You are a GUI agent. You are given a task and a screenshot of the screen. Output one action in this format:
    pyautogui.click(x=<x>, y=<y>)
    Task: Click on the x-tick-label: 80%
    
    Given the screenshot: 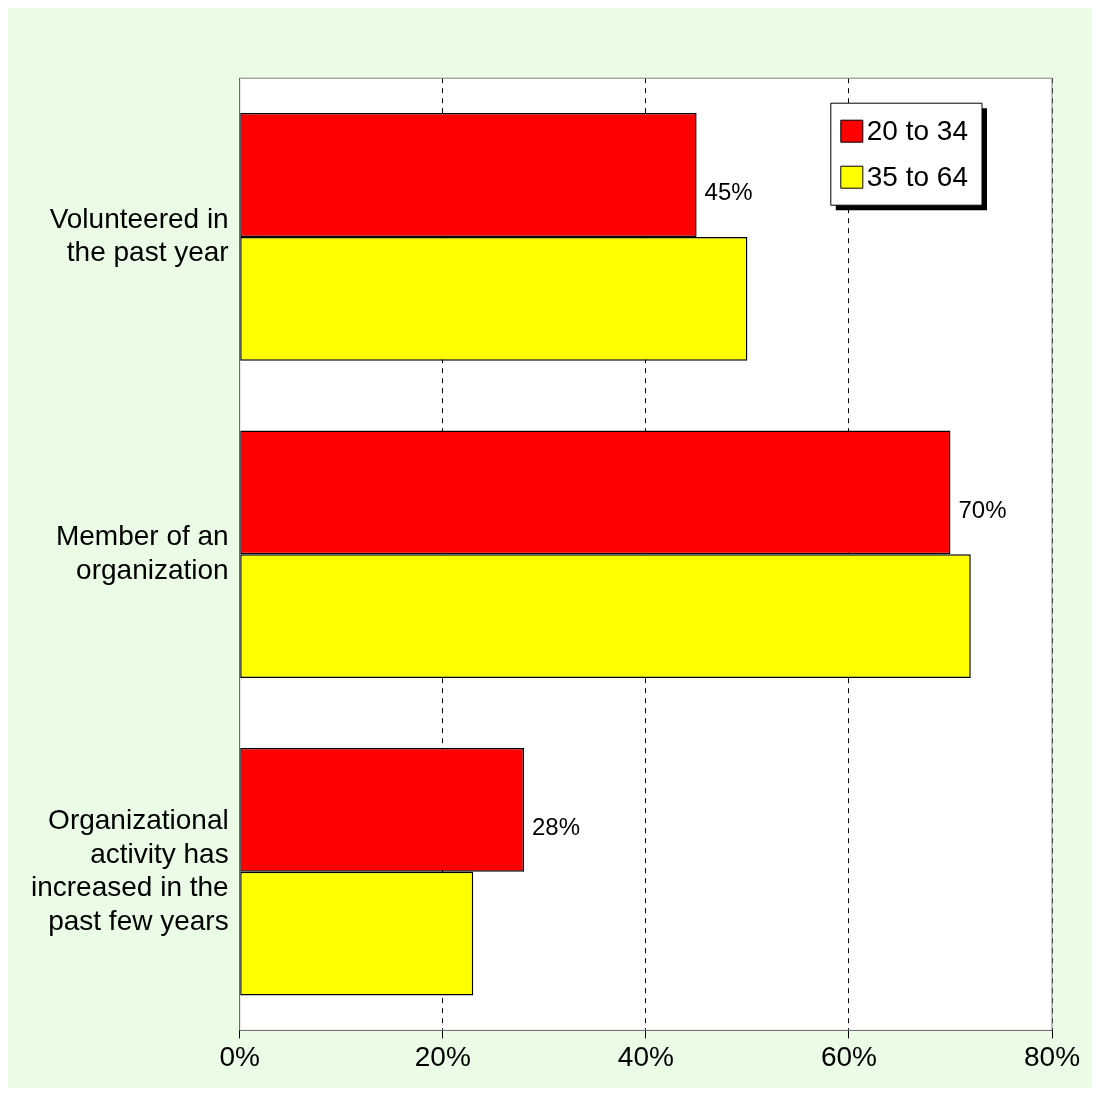 What is the action you would take?
    pyautogui.click(x=1052, y=1056)
    